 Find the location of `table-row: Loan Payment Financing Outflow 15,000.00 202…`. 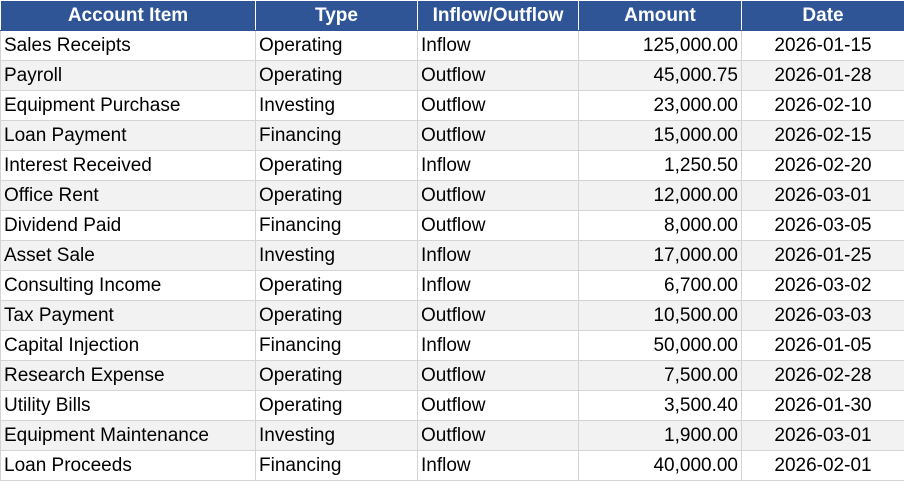

table-row: Loan Payment Financing Outflow 15,000.00 202… is located at coordinates (452, 135).